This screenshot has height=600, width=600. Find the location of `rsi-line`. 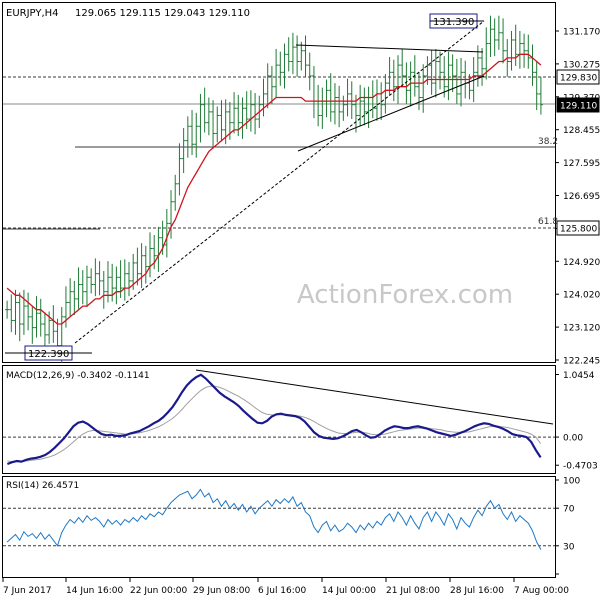

rsi-line is located at coordinates (274, 519).